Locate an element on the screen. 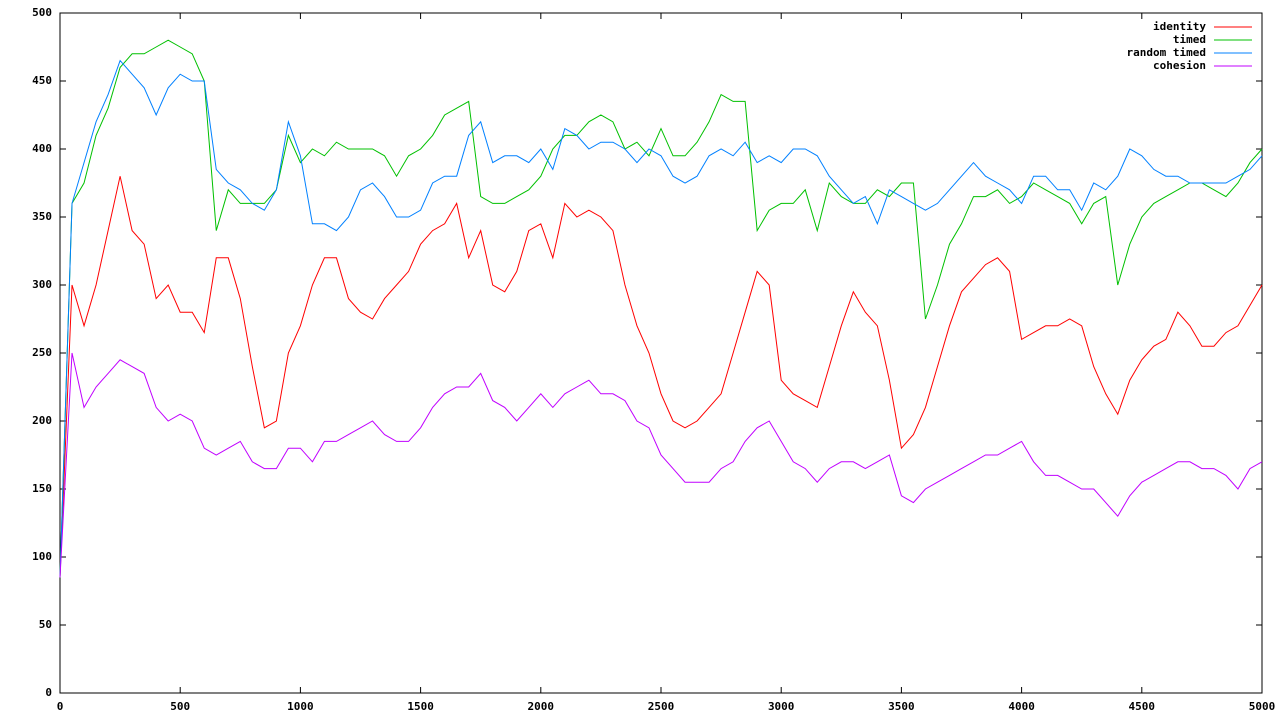  x-tick-label: 2000 is located at coordinates (541, 706).